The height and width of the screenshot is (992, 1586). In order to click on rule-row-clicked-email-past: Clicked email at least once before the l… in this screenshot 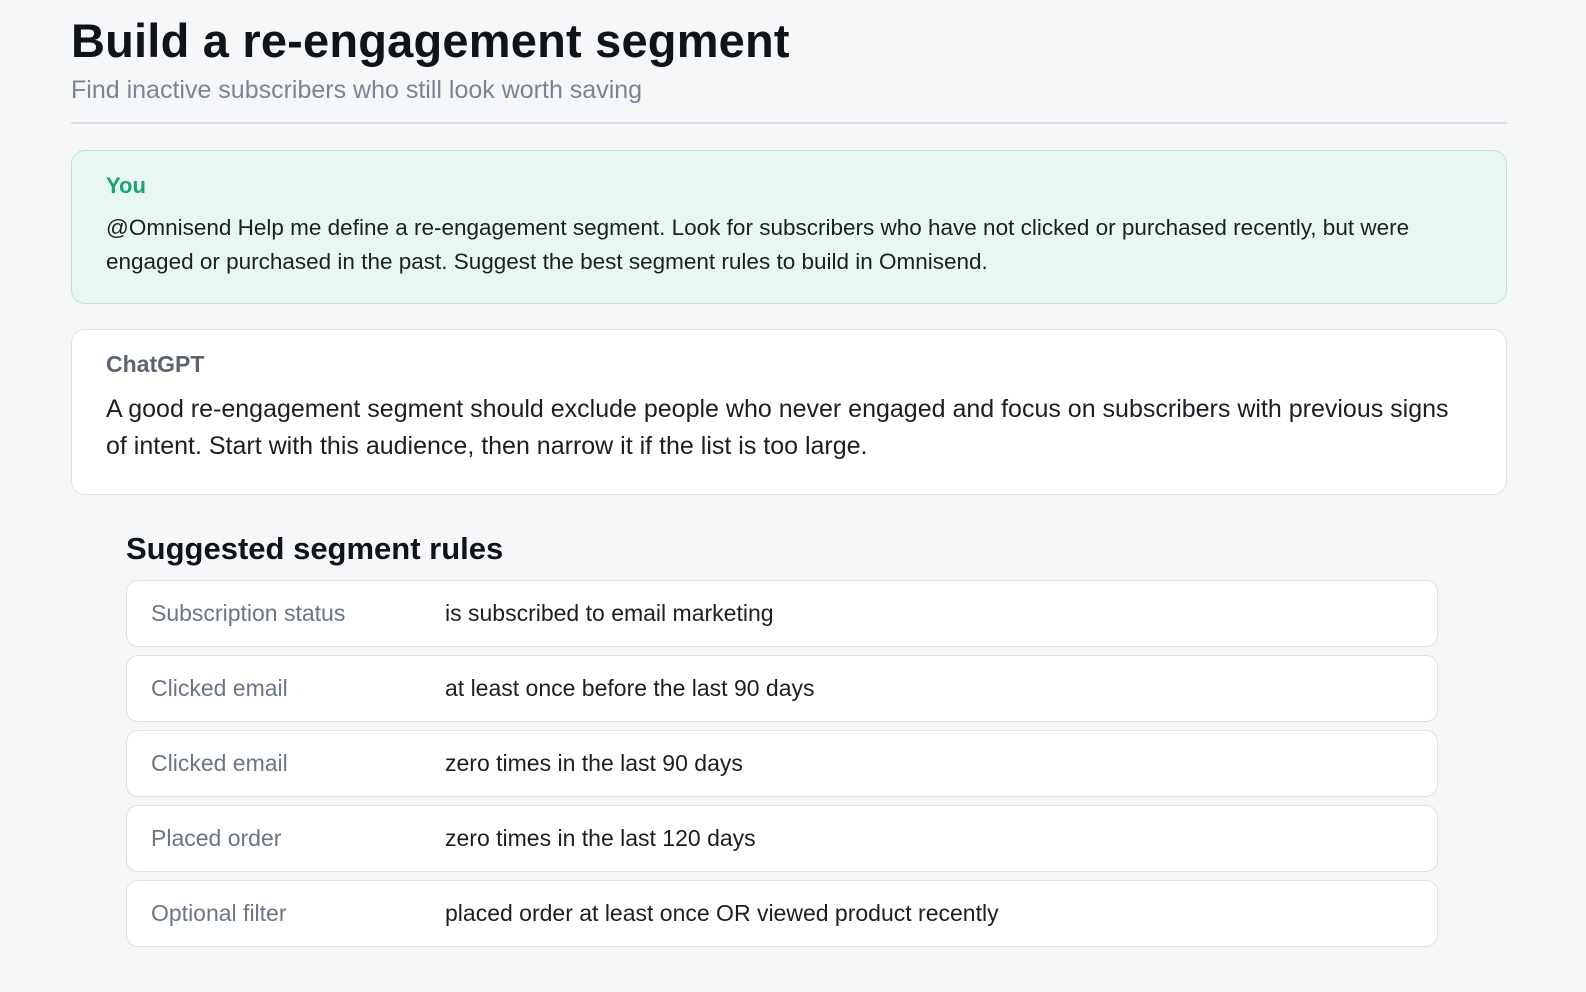, I will do `click(782, 688)`.